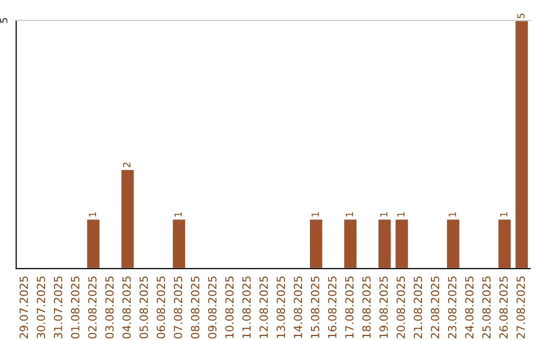  What do you see at coordinates (435, 307) in the screenshot?
I see `x-tick-label: 22.08.2025` at bounding box center [435, 307].